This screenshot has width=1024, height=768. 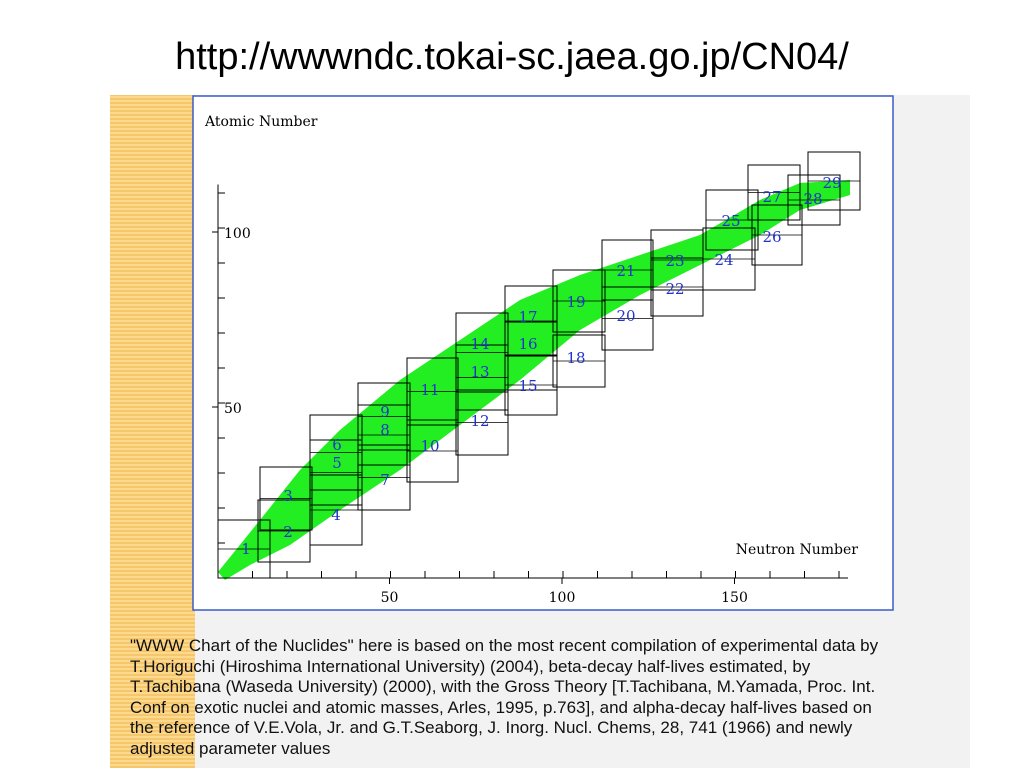 What do you see at coordinates (562, 598) in the screenshot?
I see `x-tick-label: 100` at bounding box center [562, 598].